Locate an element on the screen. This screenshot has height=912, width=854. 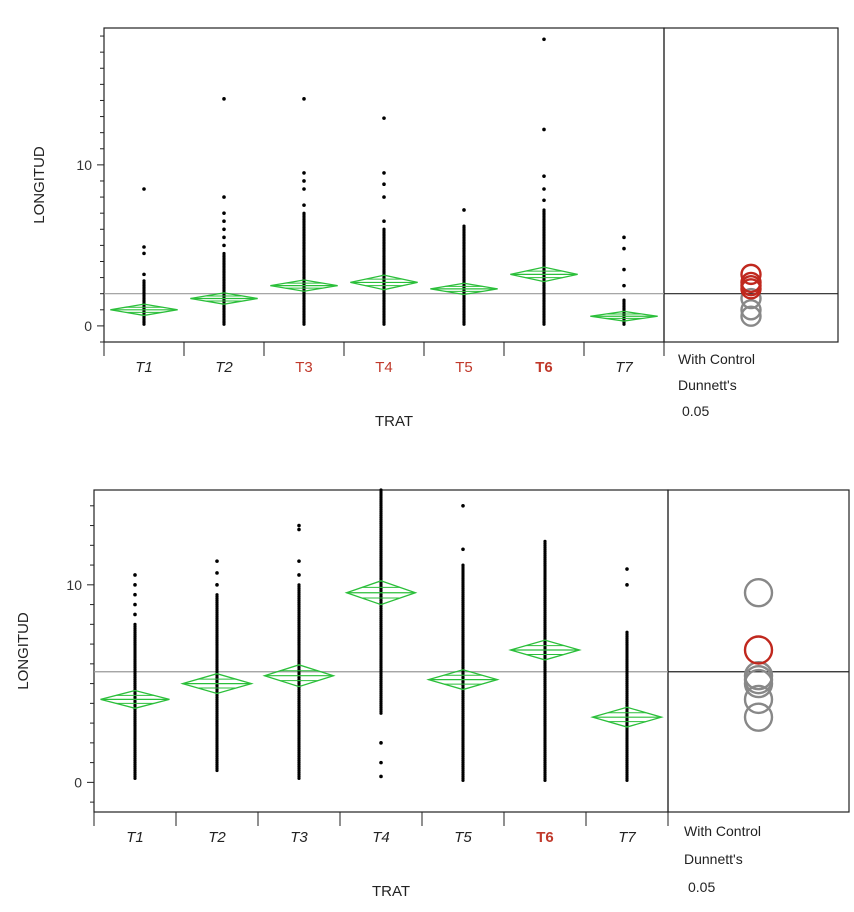
y-tick-label: 10 is located at coordinates (74, 585).